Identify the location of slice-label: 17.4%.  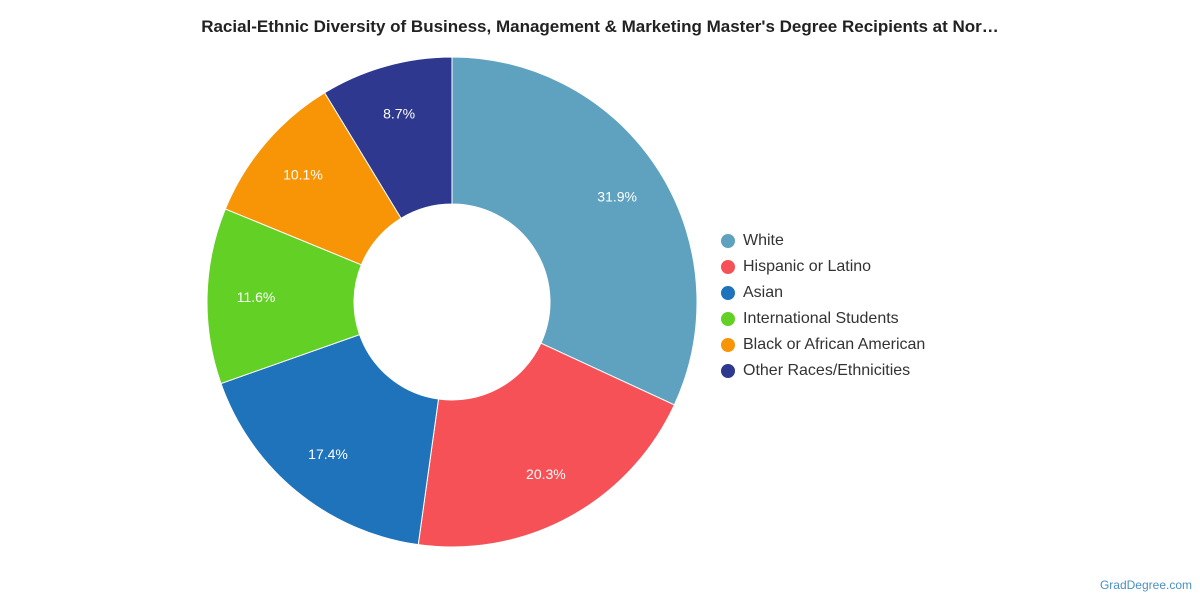
(328, 454).